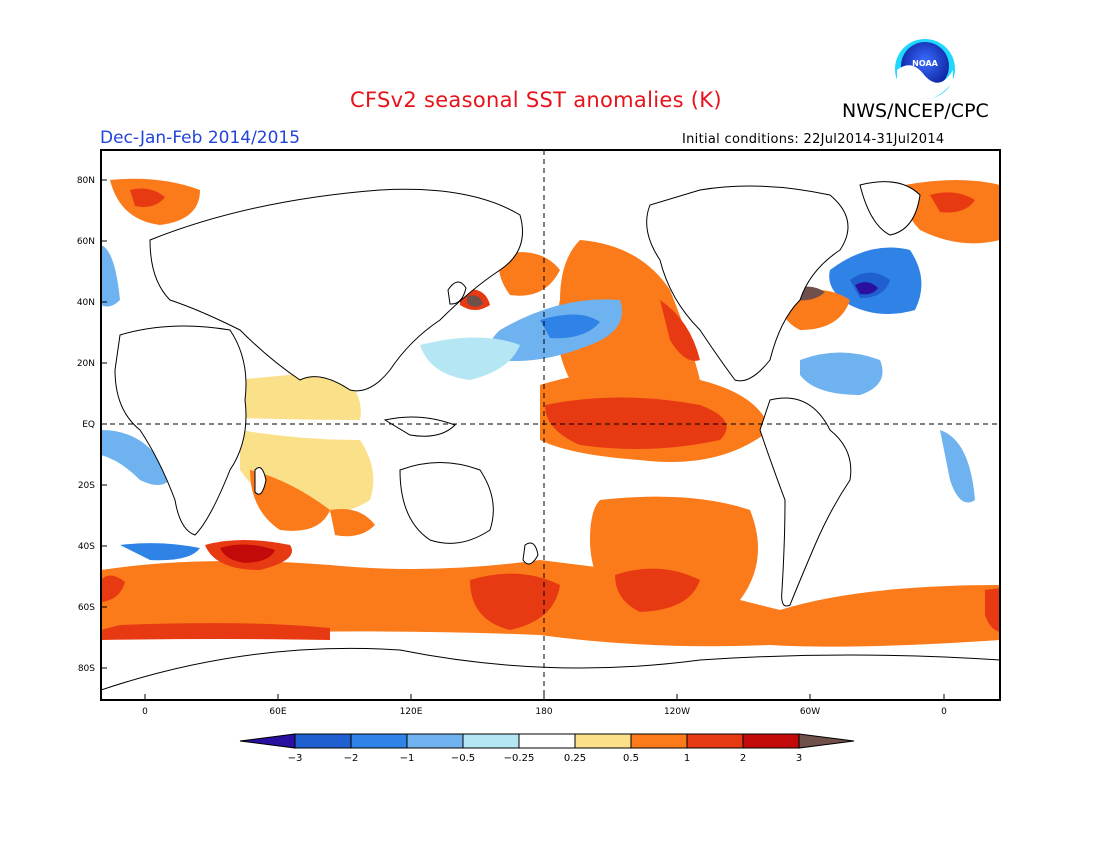 The image size is (1100, 850). What do you see at coordinates (925, 63) in the screenshot?
I see `noaa-logo-text: NOAA` at bounding box center [925, 63].